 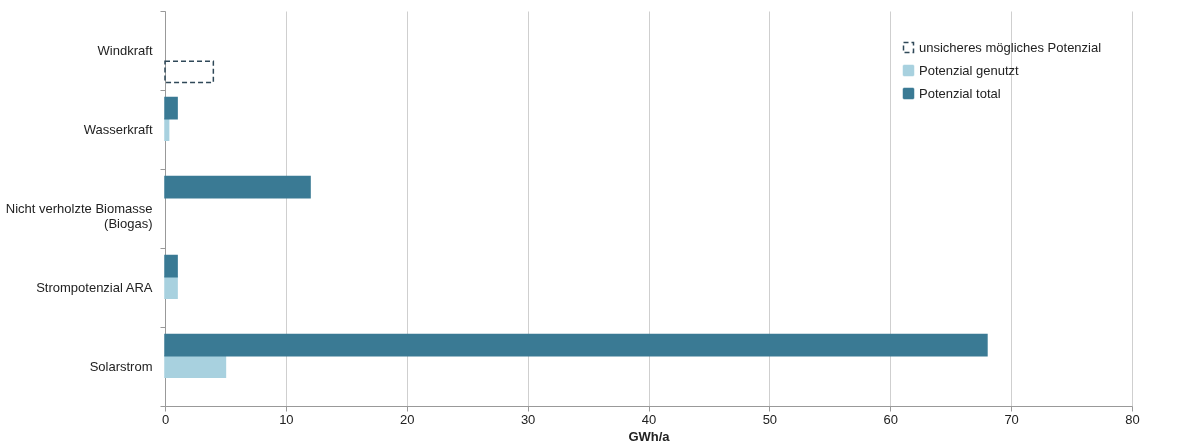 What do you see at coordinates (890, 419) in the screenshot?
I see `x-tick-label: 60` at bounding box center [890, 419].